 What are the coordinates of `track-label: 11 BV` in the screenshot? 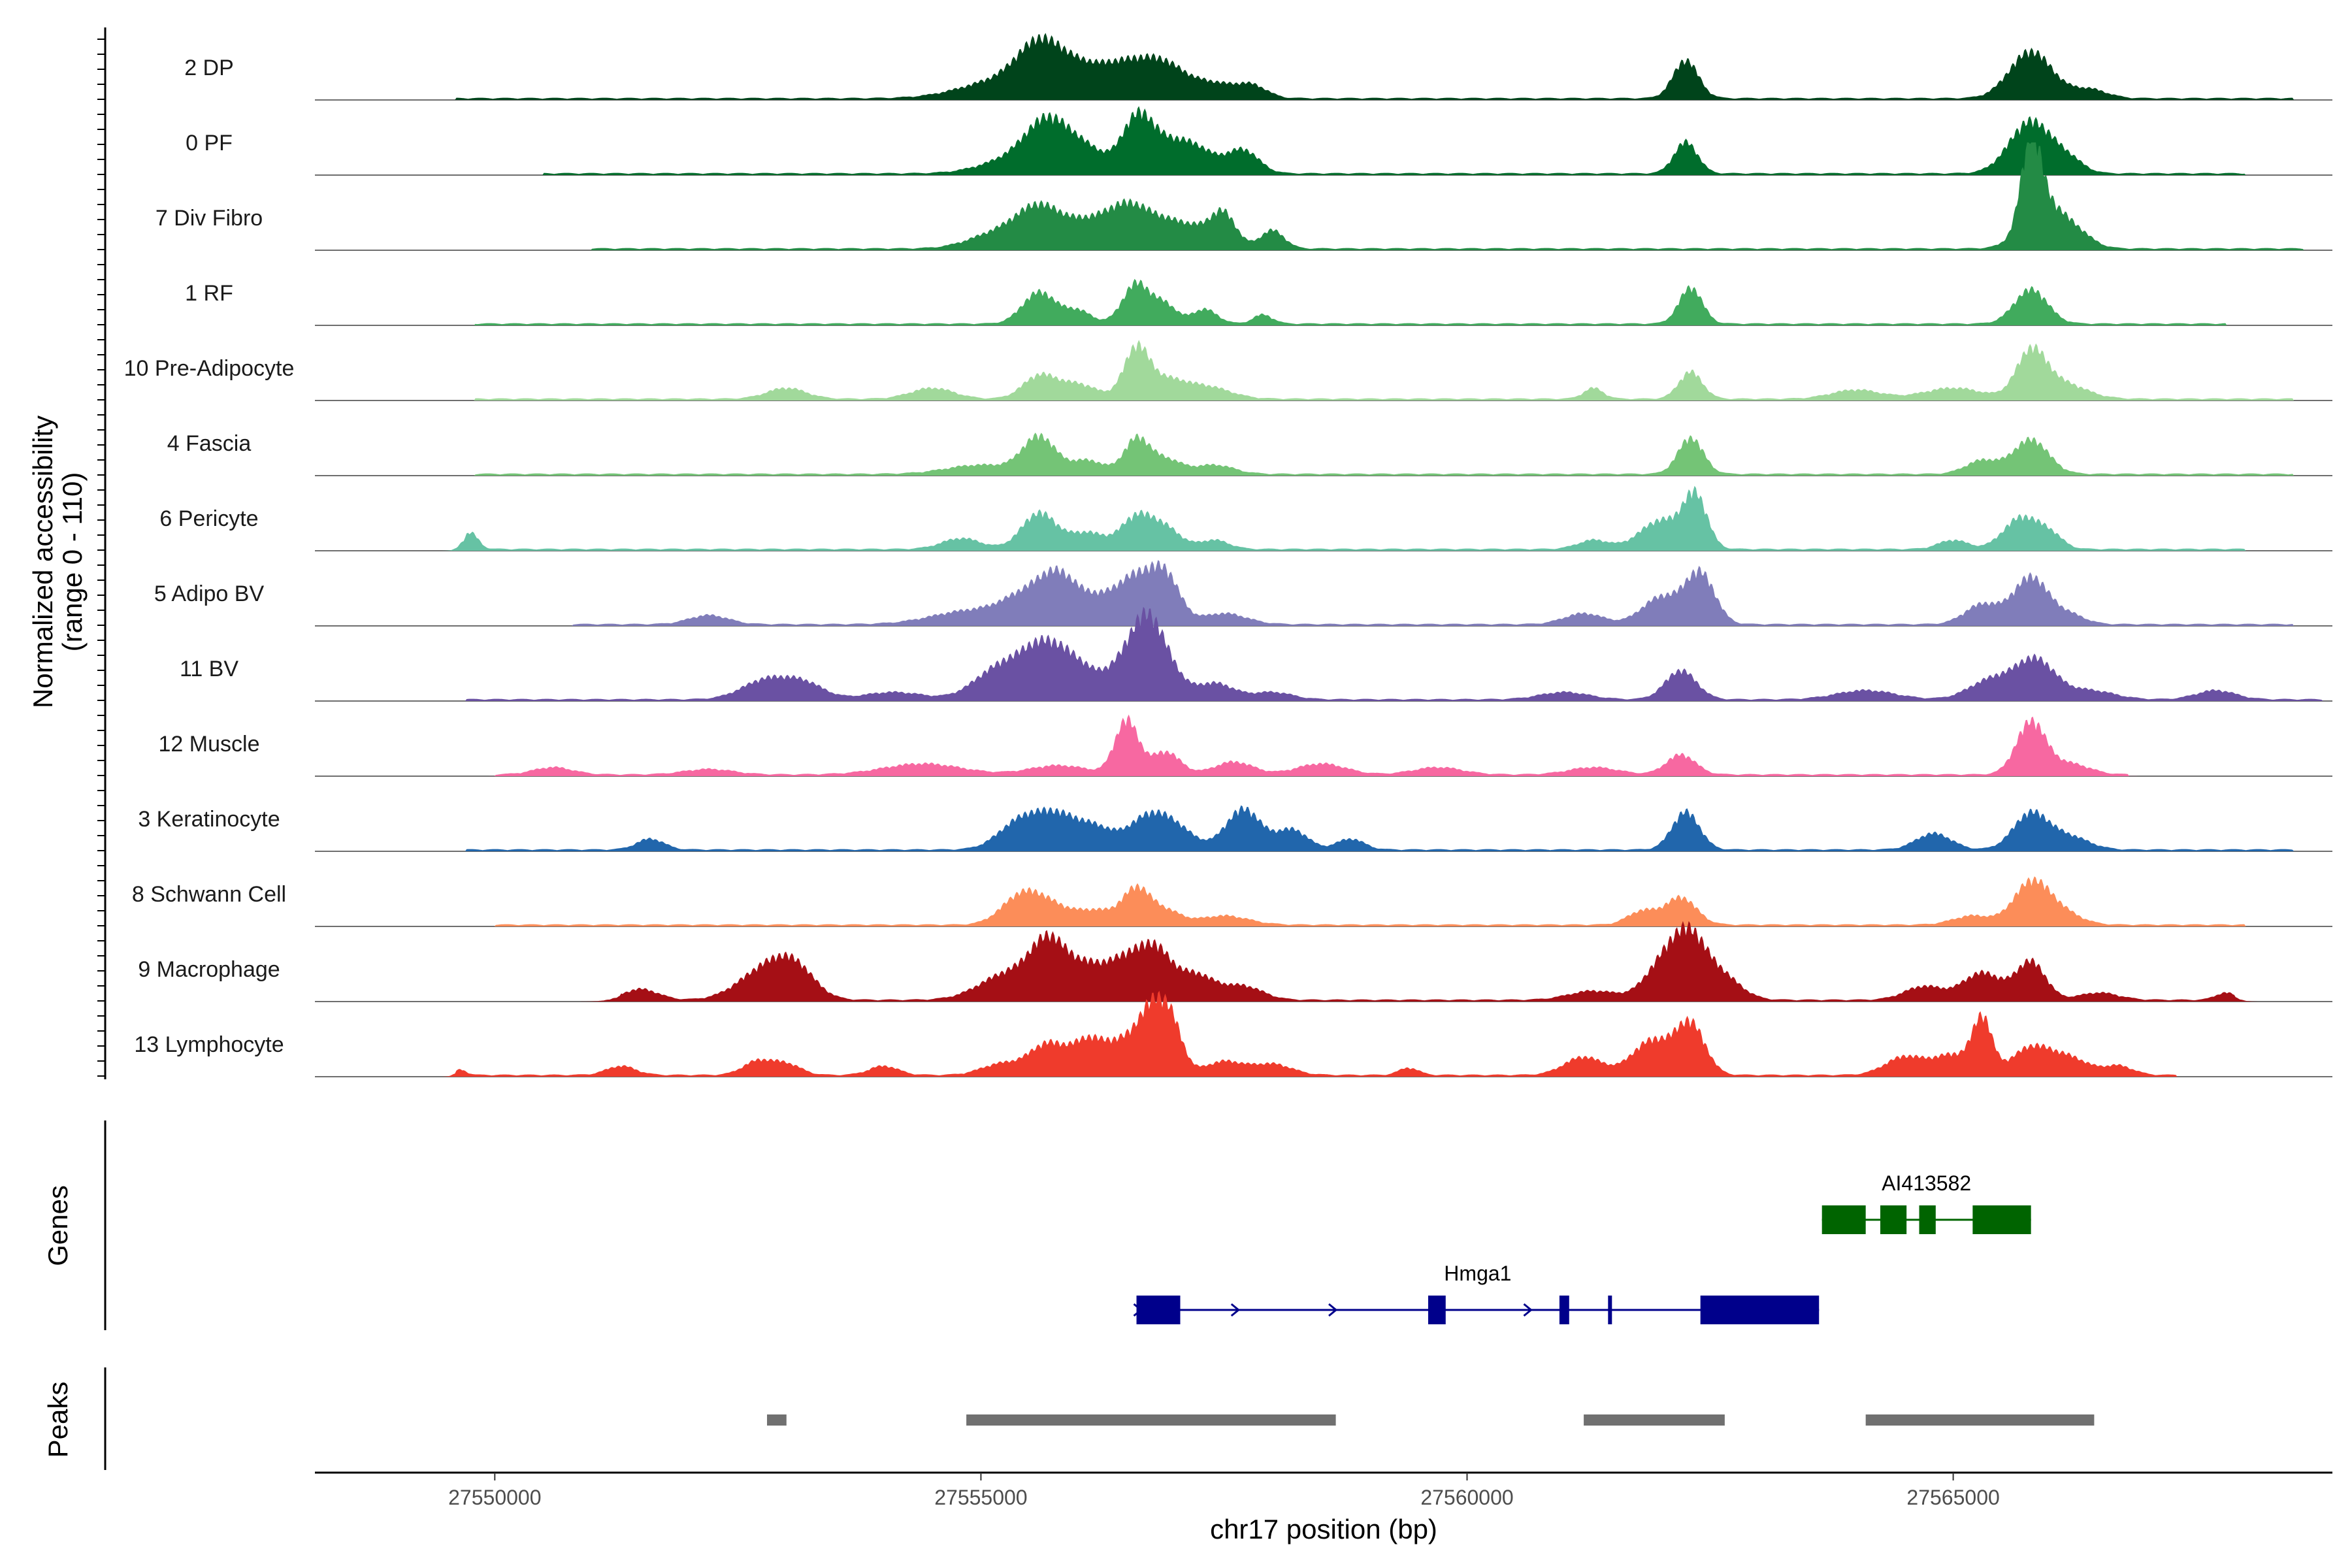 It's located at (209, 669).